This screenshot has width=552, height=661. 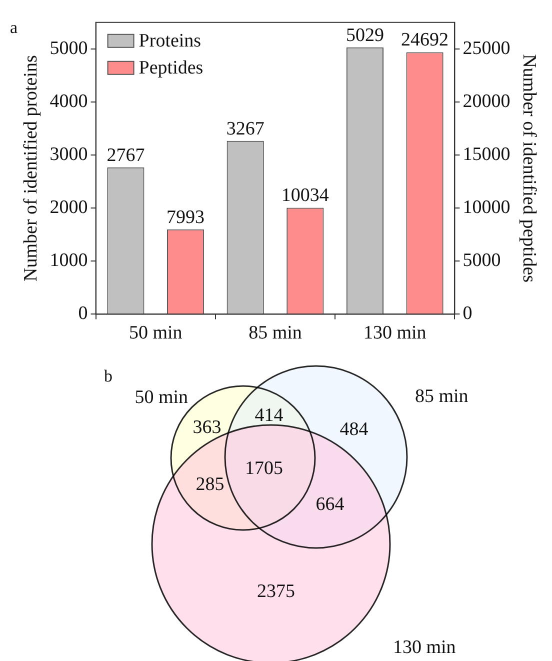 I want to click on text: 2375, so click(x=276, y=591).